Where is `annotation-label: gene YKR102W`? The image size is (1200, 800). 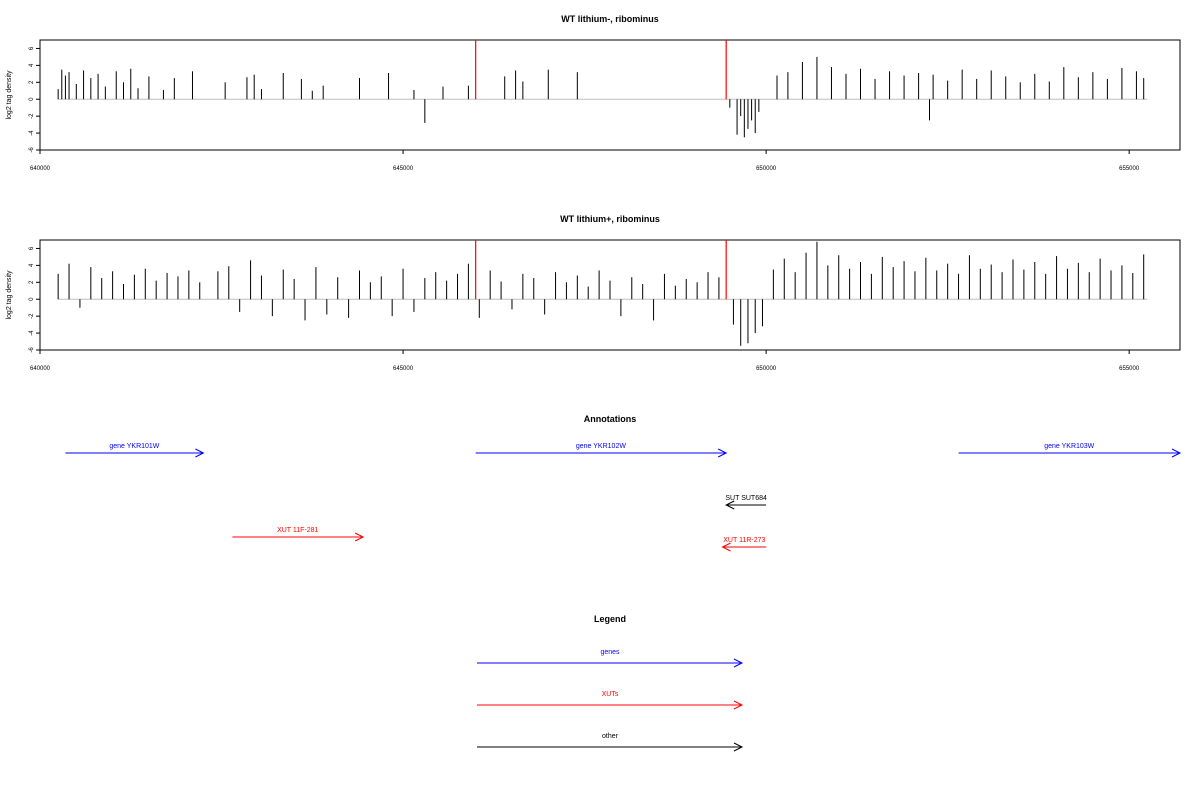 annotation-label: gene YKR102W is located at coordinates (601, 446).